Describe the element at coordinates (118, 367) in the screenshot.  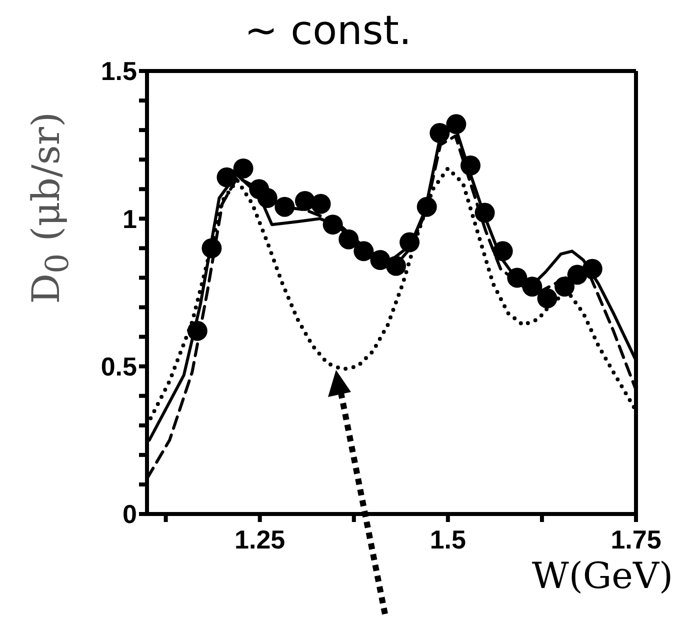
I see `y-tick-label: 0.5` at that location.